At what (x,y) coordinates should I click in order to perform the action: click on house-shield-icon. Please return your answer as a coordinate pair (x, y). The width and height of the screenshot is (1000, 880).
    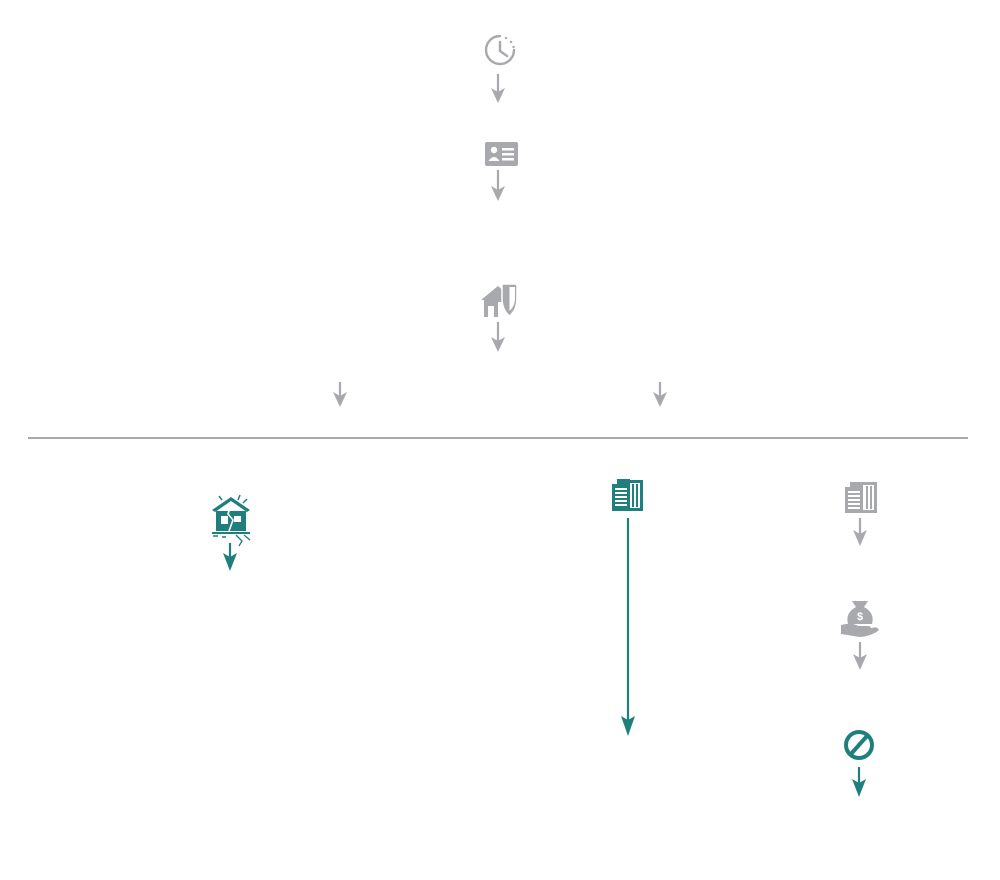
    Looking at the image, I should click on (499, 300).